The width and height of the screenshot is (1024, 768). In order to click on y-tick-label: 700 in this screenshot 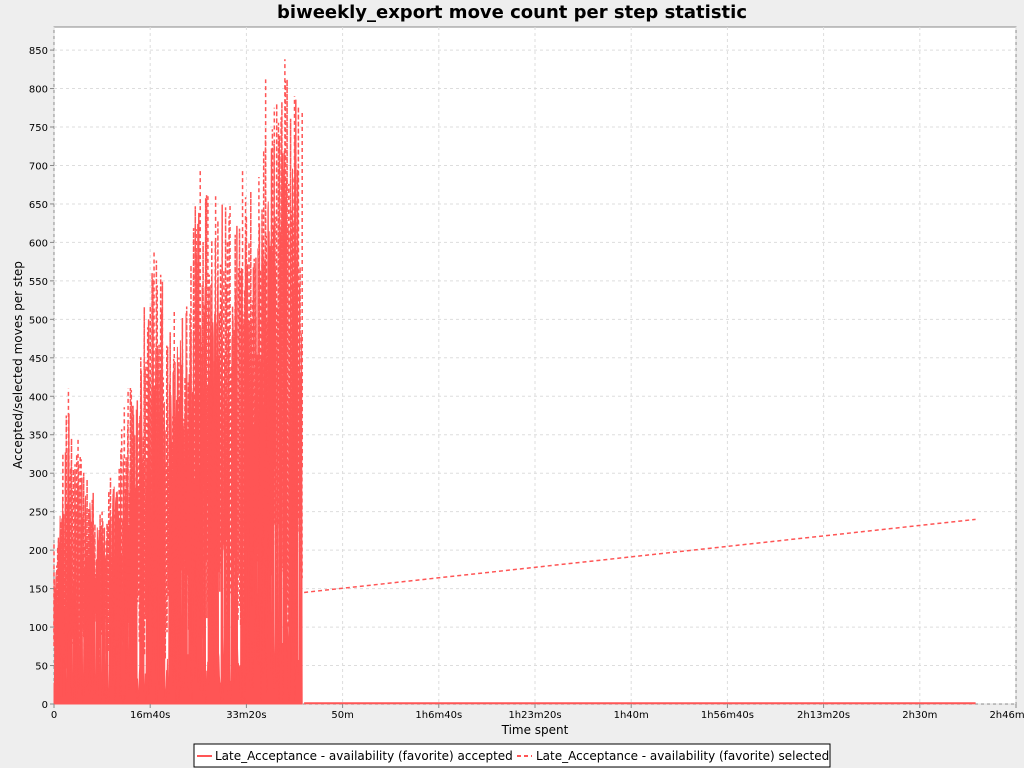, I will do `click(38, 166)`.